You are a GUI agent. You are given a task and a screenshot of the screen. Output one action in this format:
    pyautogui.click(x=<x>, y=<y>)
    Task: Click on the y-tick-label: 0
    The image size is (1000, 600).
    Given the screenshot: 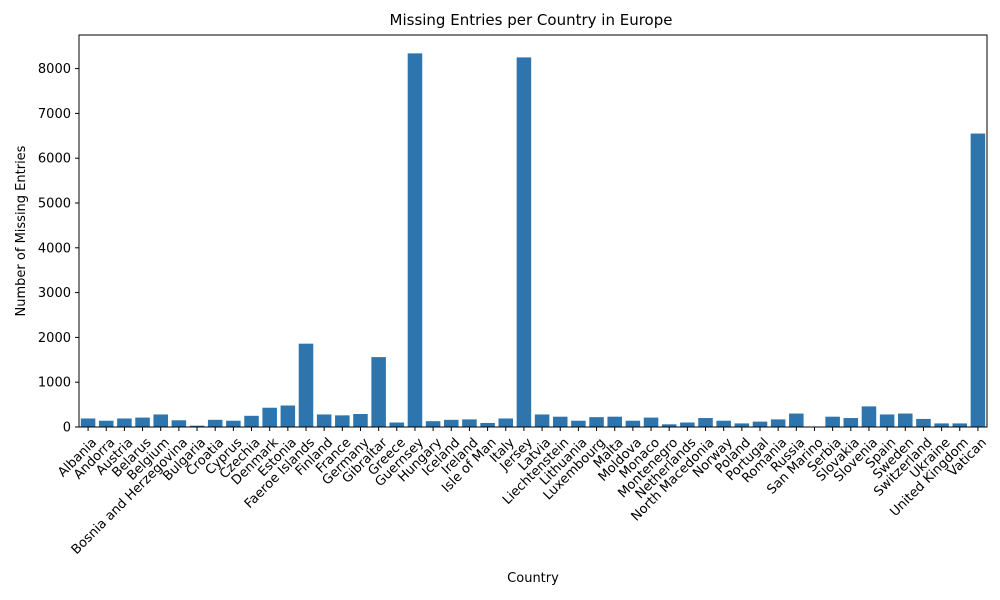 What is the action you would take?
    pyautogui.click(x=67, y=428)
    